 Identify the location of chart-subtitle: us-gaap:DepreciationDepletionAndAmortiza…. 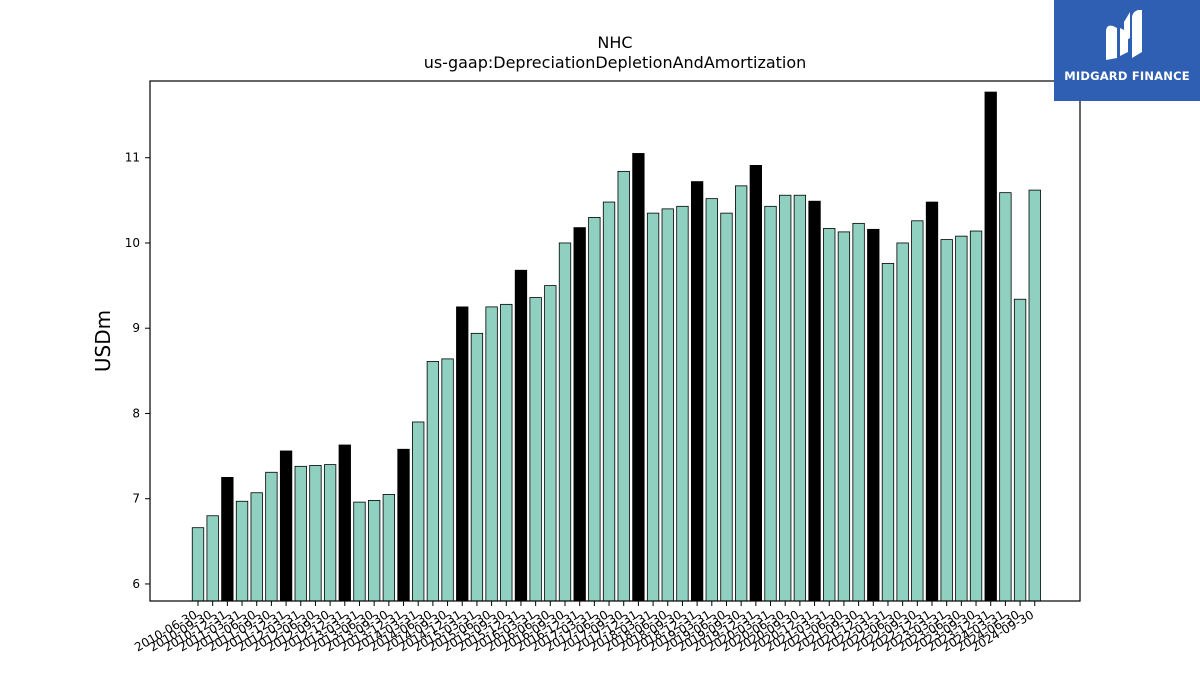
(615, 62).